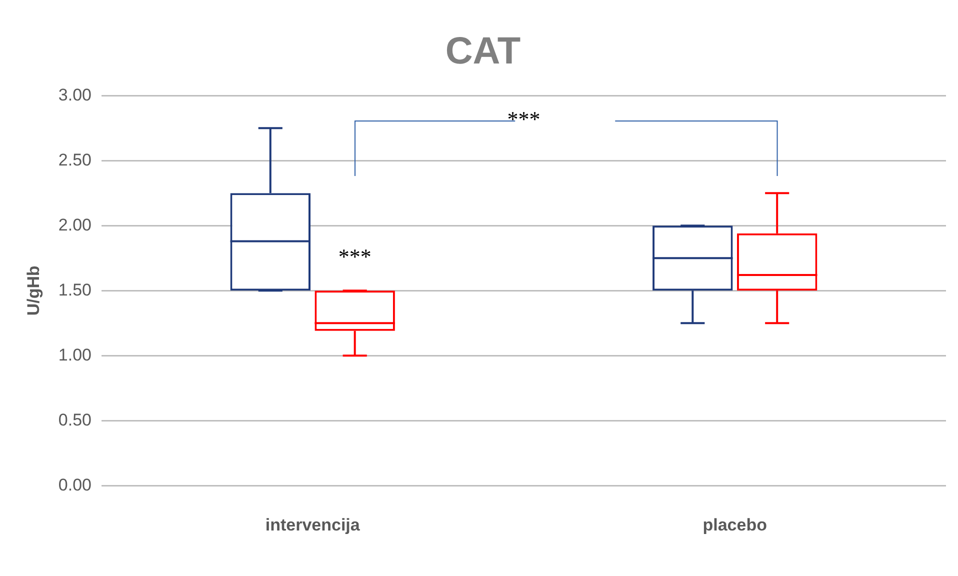 The image size is (958, 576). I want to click on y-tick-label: 3.00, so click(75, 94).